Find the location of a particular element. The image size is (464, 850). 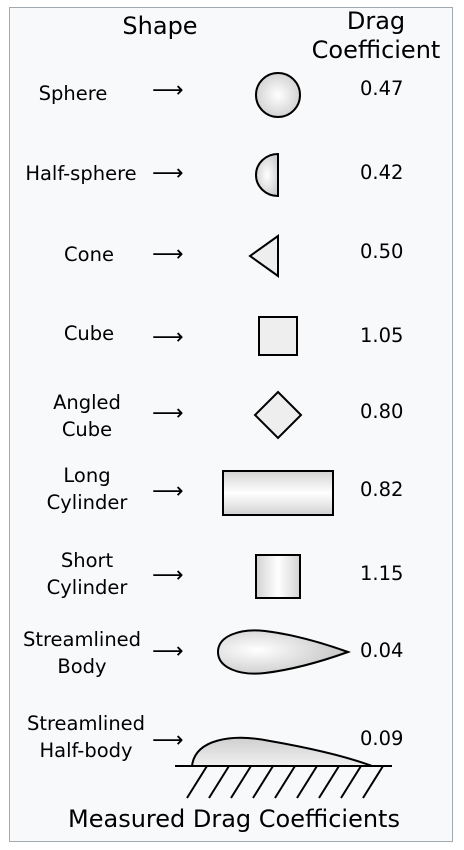

label-cube: Cube is located at coordinates (89, 333).